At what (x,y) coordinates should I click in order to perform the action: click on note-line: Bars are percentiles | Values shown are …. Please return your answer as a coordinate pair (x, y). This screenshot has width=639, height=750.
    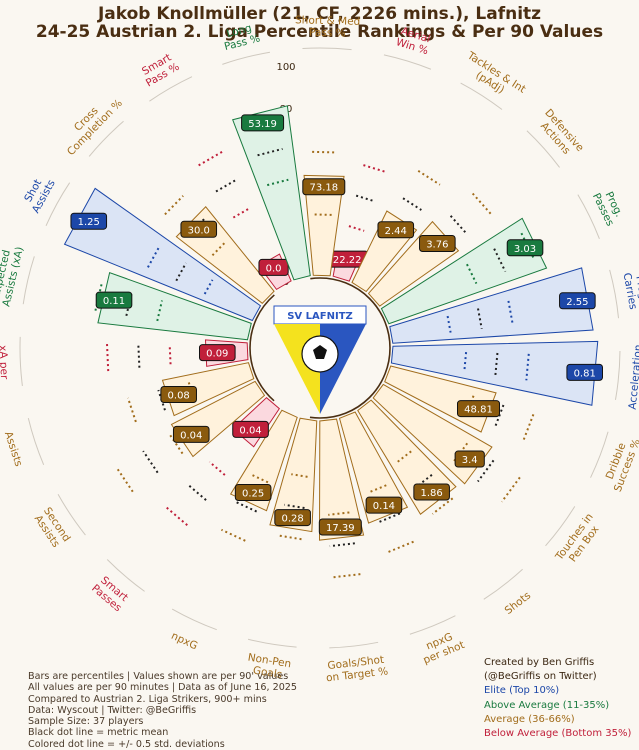
    Looking at the image, I should click on (158, 676).